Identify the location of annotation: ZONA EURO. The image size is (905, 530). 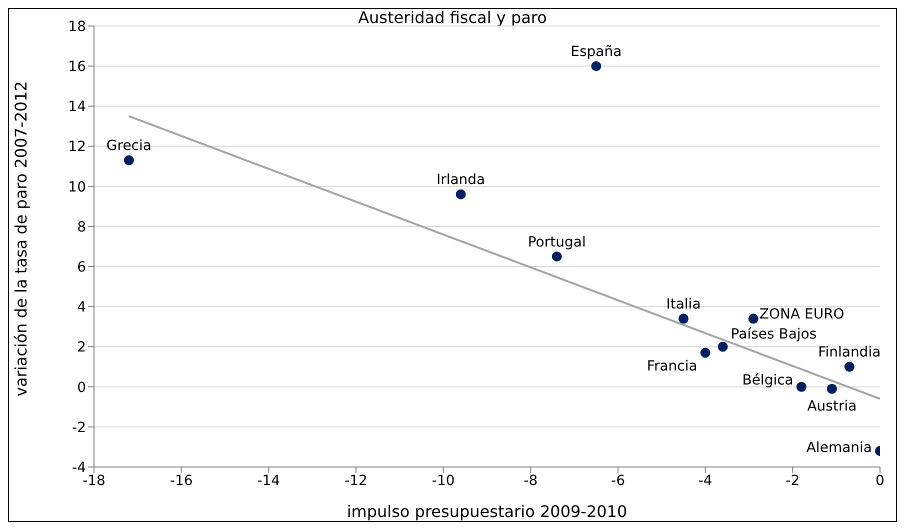
(801, 314).